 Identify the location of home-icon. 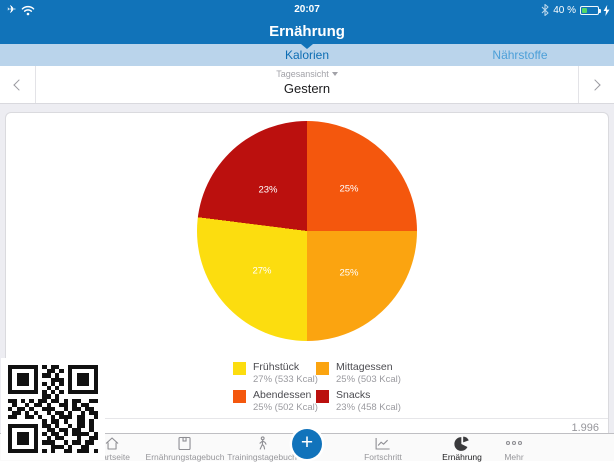
(112, 443).